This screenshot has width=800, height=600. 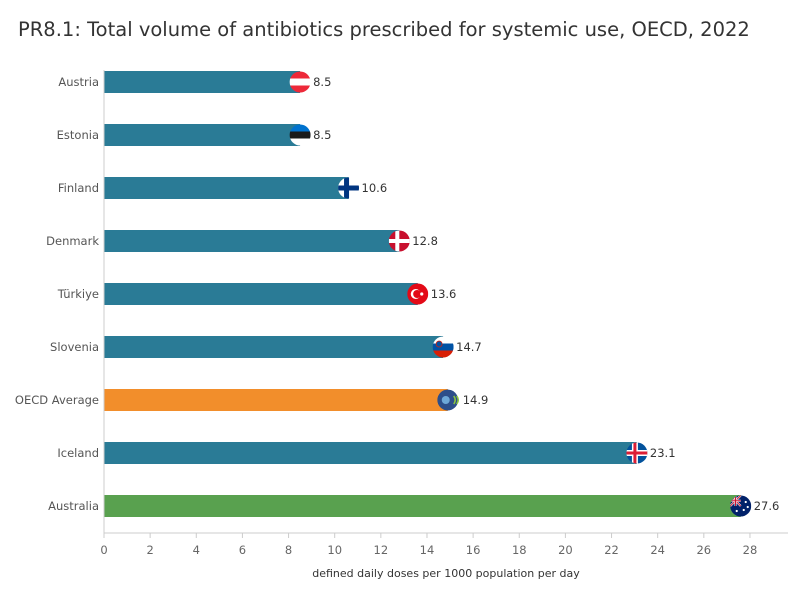 I want to click on x-tick-label: 6, so click(x=242, y=550).